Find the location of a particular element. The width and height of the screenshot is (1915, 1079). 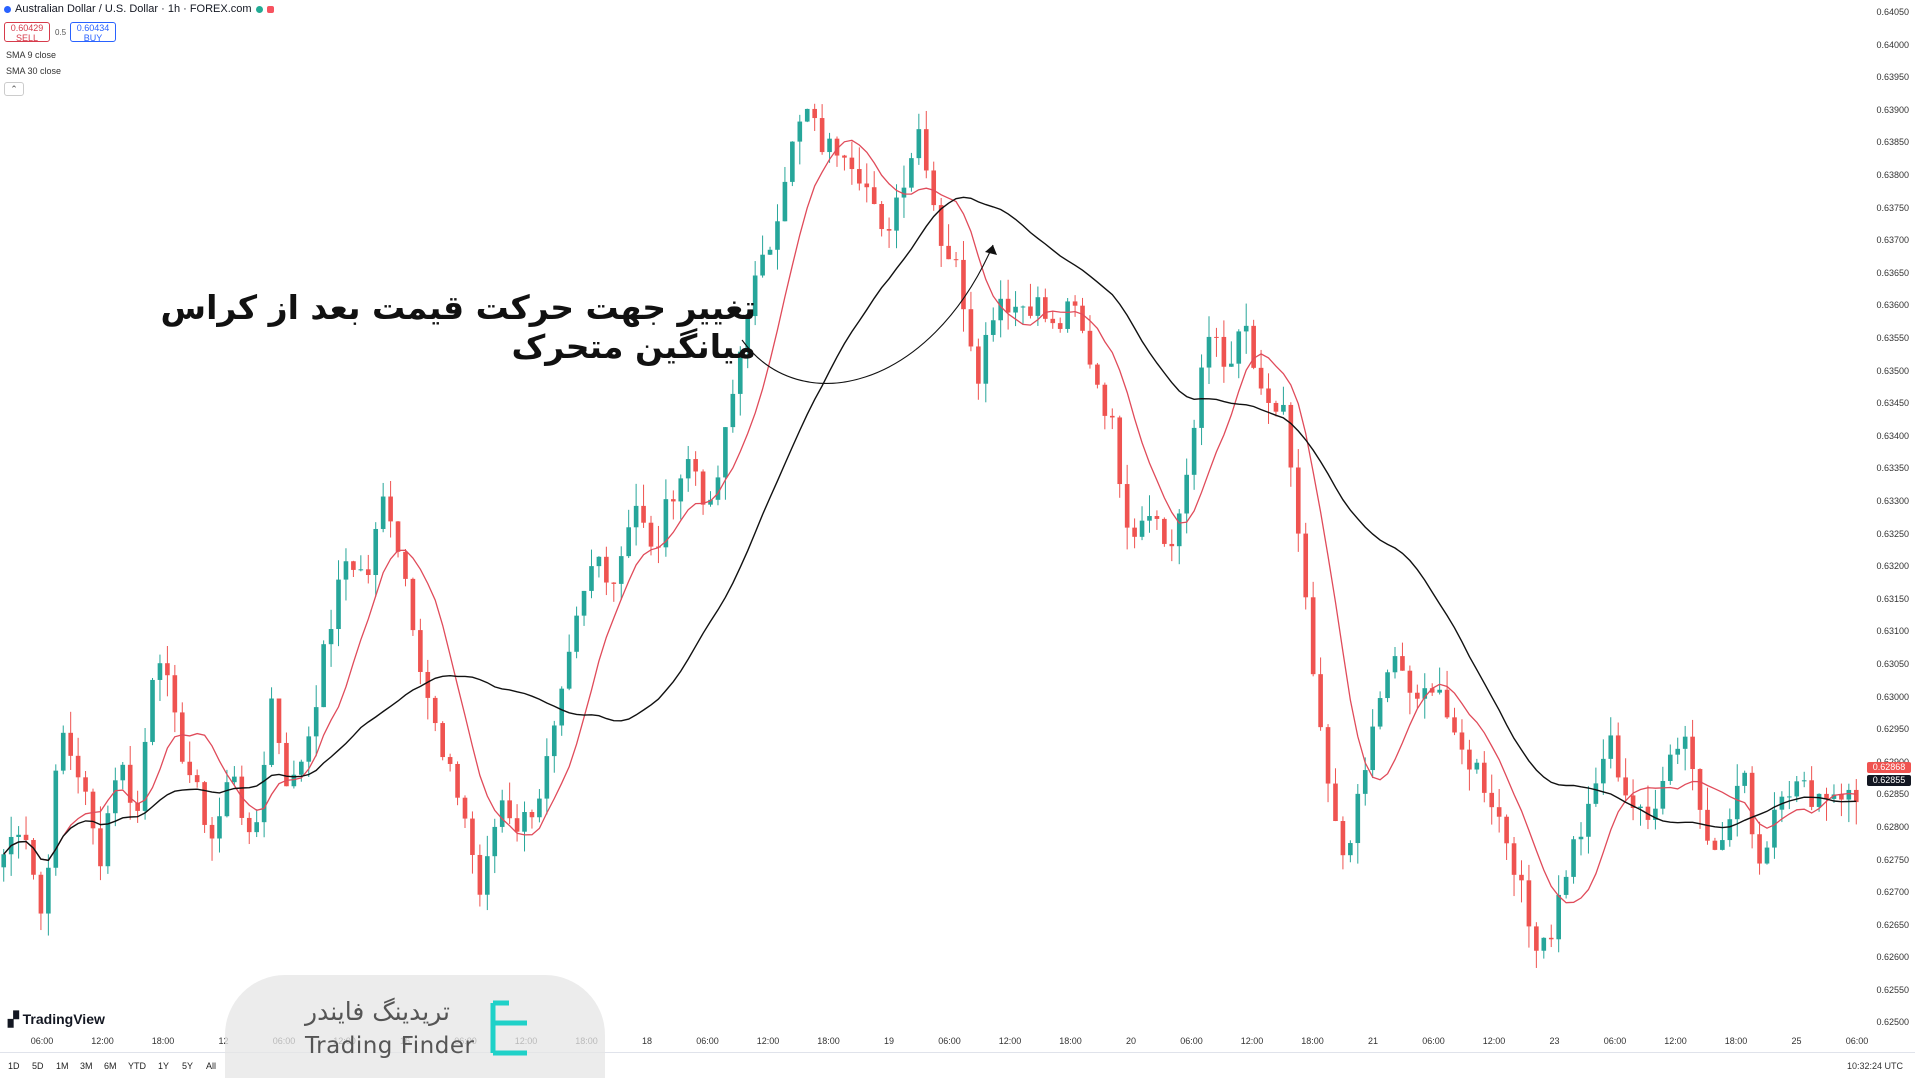

indicator-sma-30: SMA 30 close is located at coordinates (34, 71).